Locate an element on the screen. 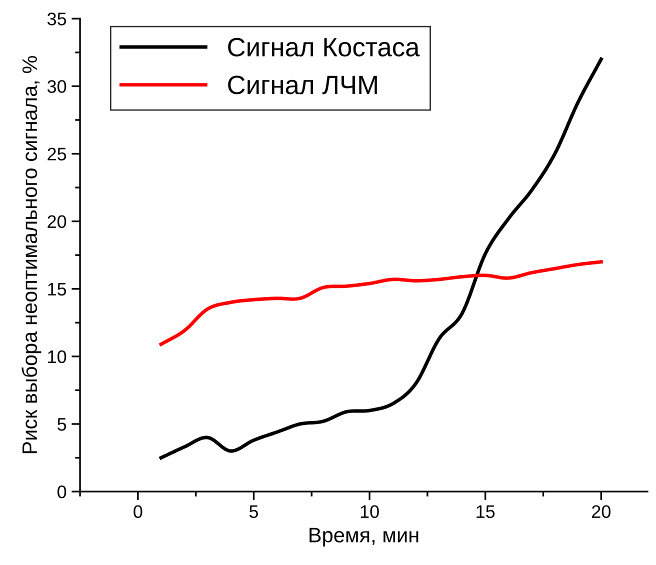 The height and width of the screenshot is (565, 656). legend-label: Сигнал ЛЧМ is located at coordinates (302, 85).